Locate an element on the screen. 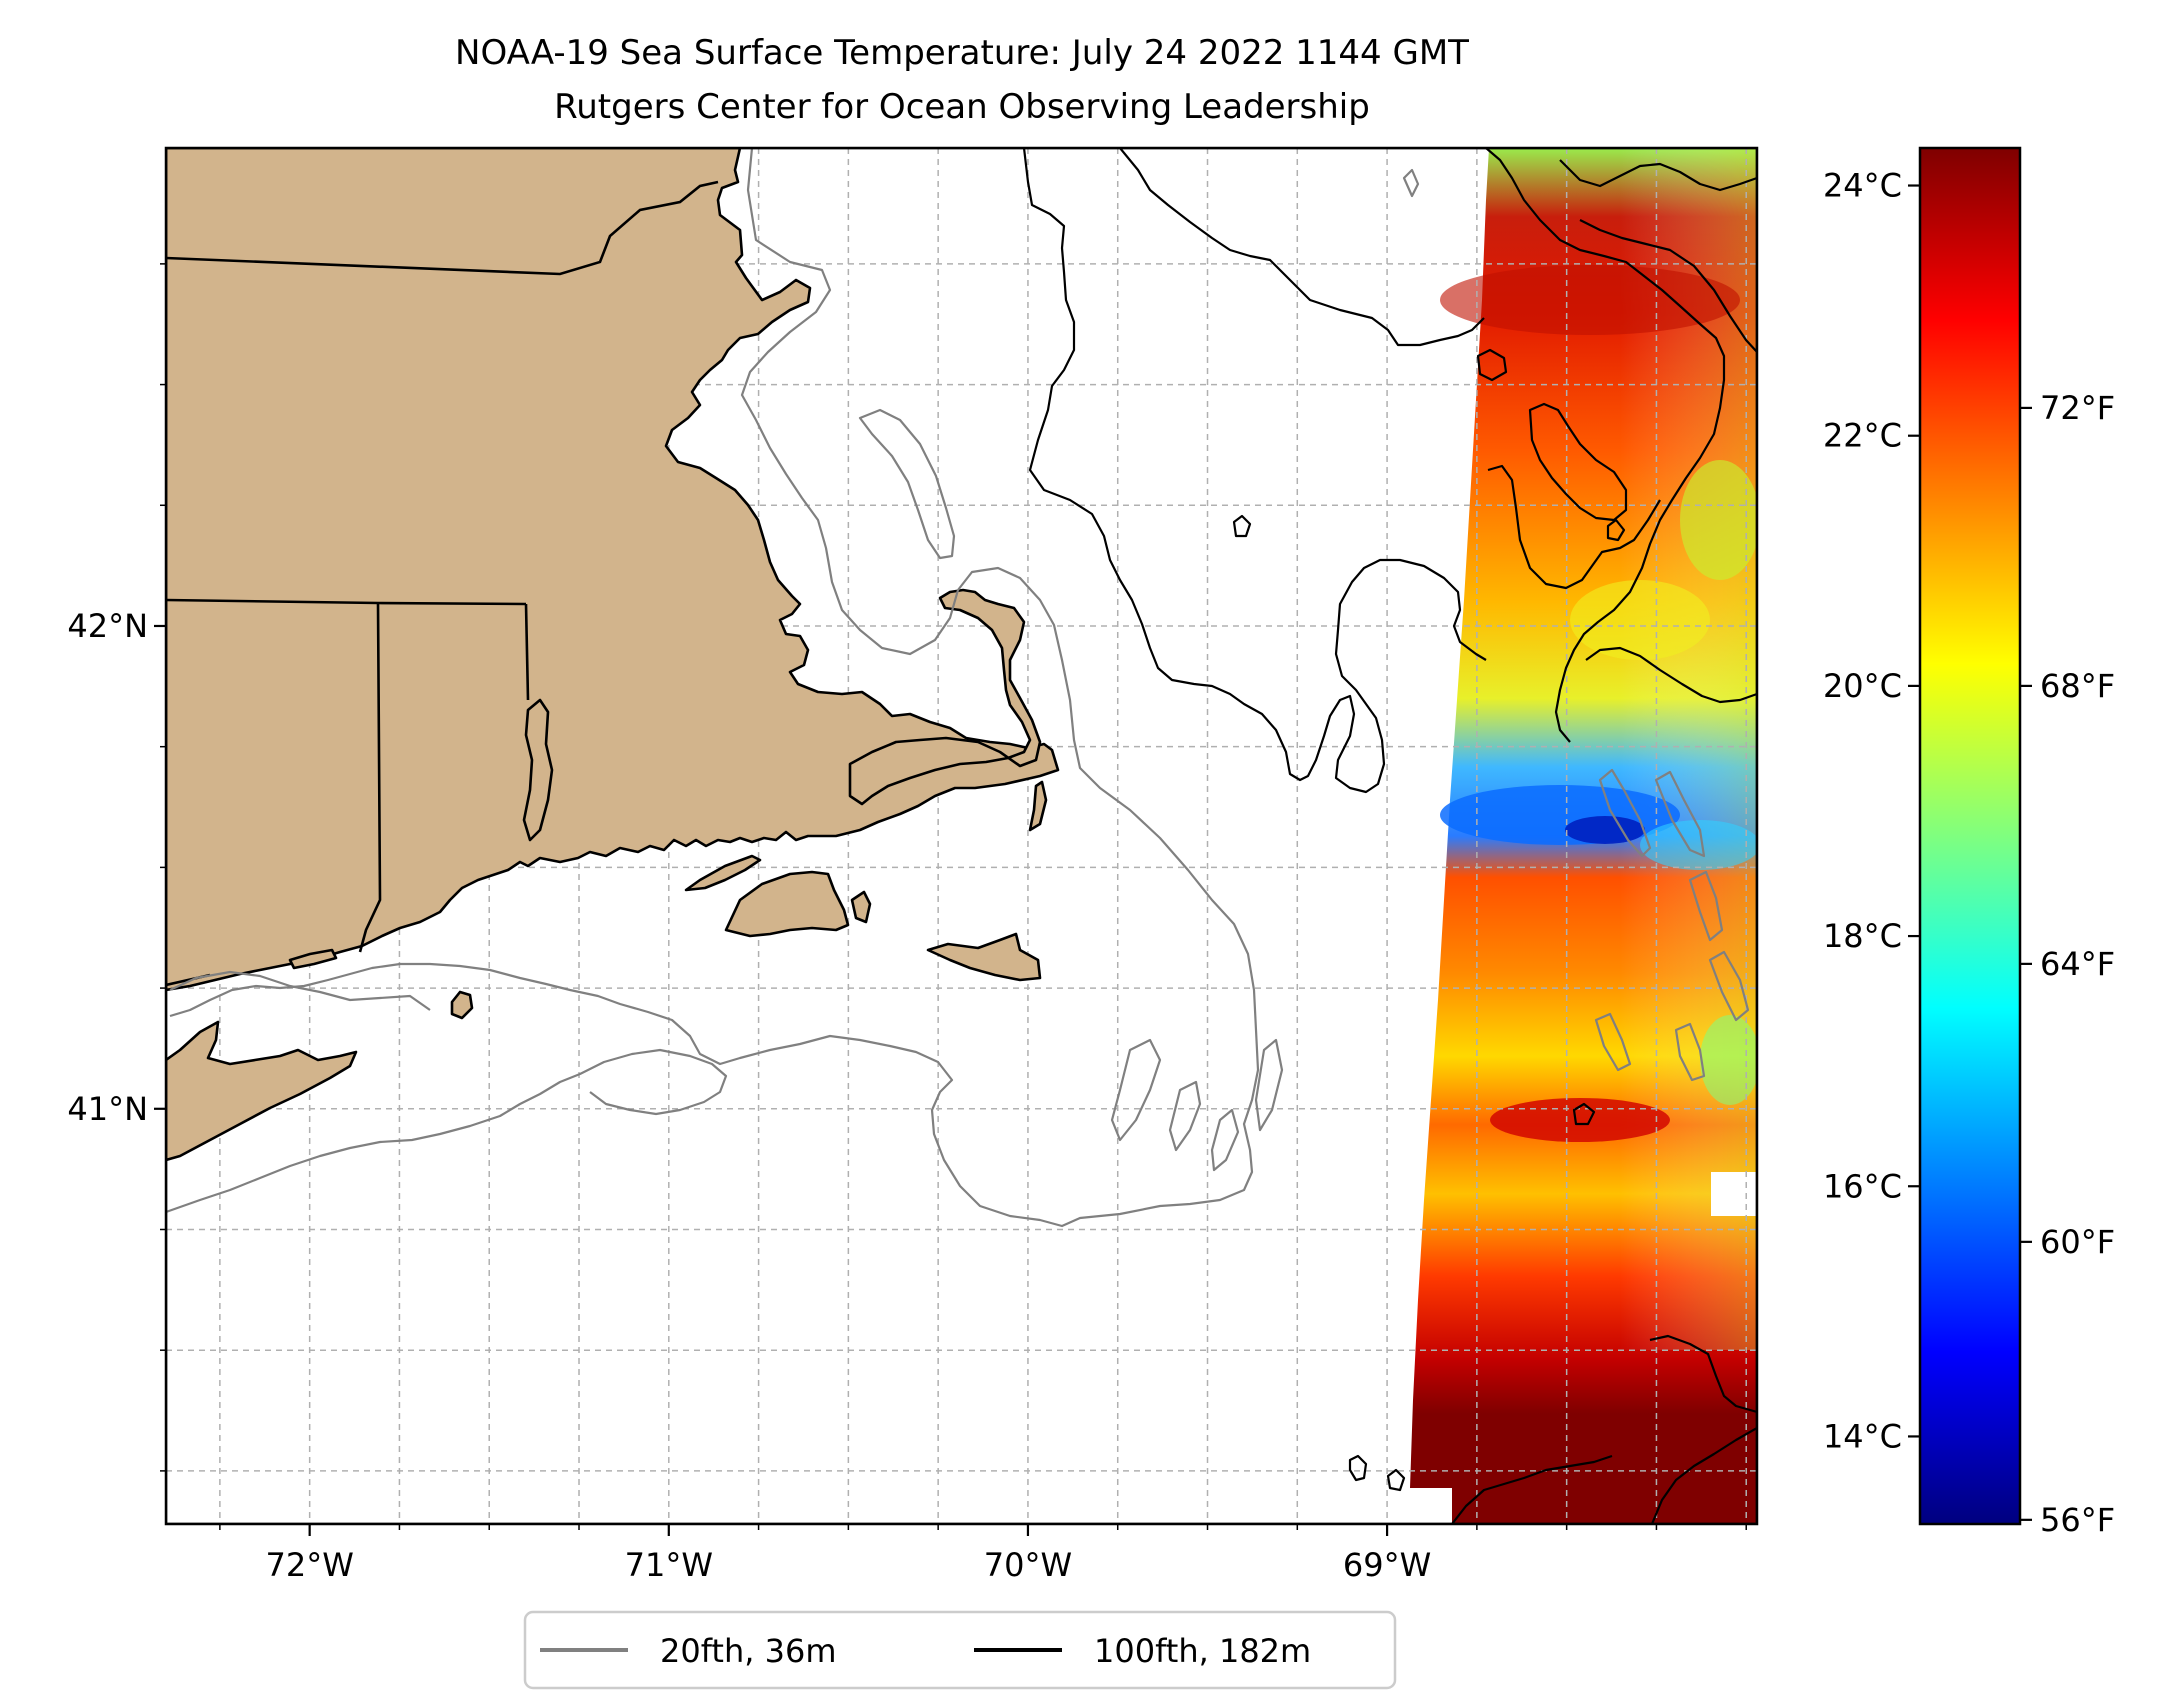 This screenshot has width=2160, height=1704. isobath-100fth-inner-basin is located at coordinates (1254, 471).